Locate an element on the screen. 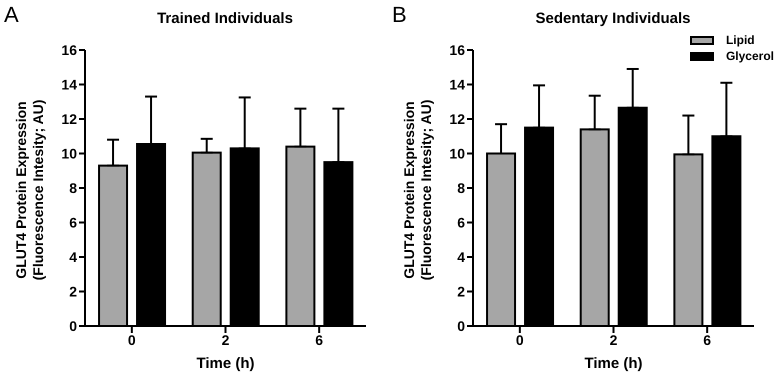 The width and height of the screenshot is (777, 380). text: A is located at coordinates (11, 15).